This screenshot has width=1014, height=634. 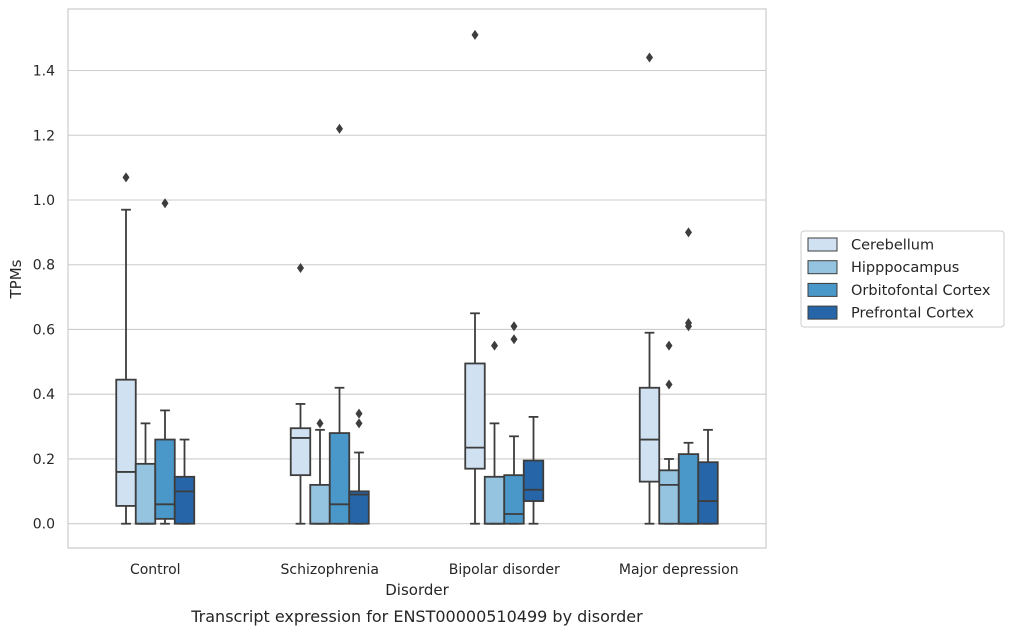 What do you see at coordinates (905, 268) in the screenshot?
I see `legend-label: Hipppocampus` at bounding box center [905, 268].